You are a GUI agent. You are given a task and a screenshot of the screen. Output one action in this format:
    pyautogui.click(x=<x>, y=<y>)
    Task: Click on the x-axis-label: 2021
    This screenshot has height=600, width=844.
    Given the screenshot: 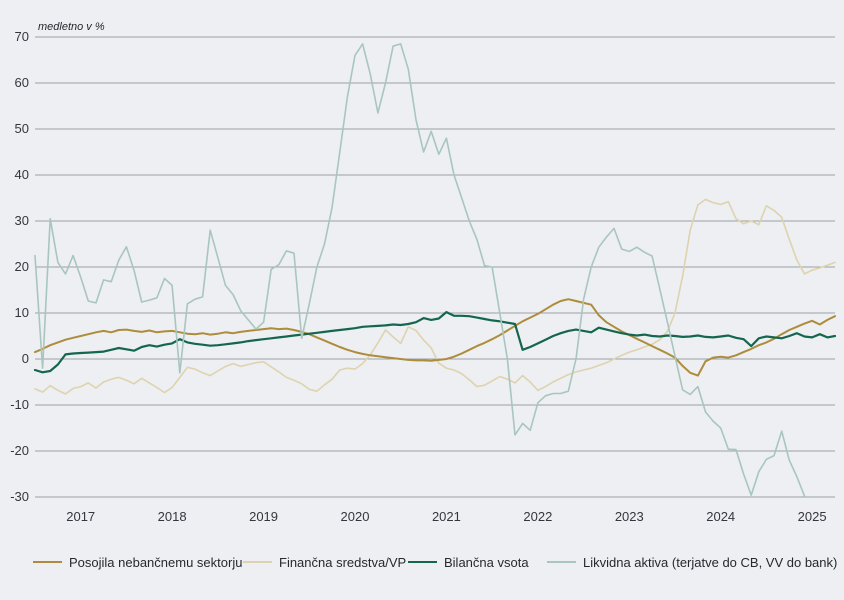 What is the action you would take?
    pyautogui.click(x=446, y=516)
    